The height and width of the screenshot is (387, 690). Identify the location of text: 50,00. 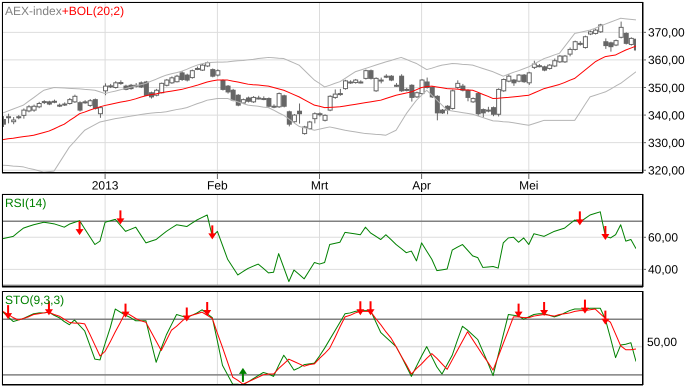
(662, 341).